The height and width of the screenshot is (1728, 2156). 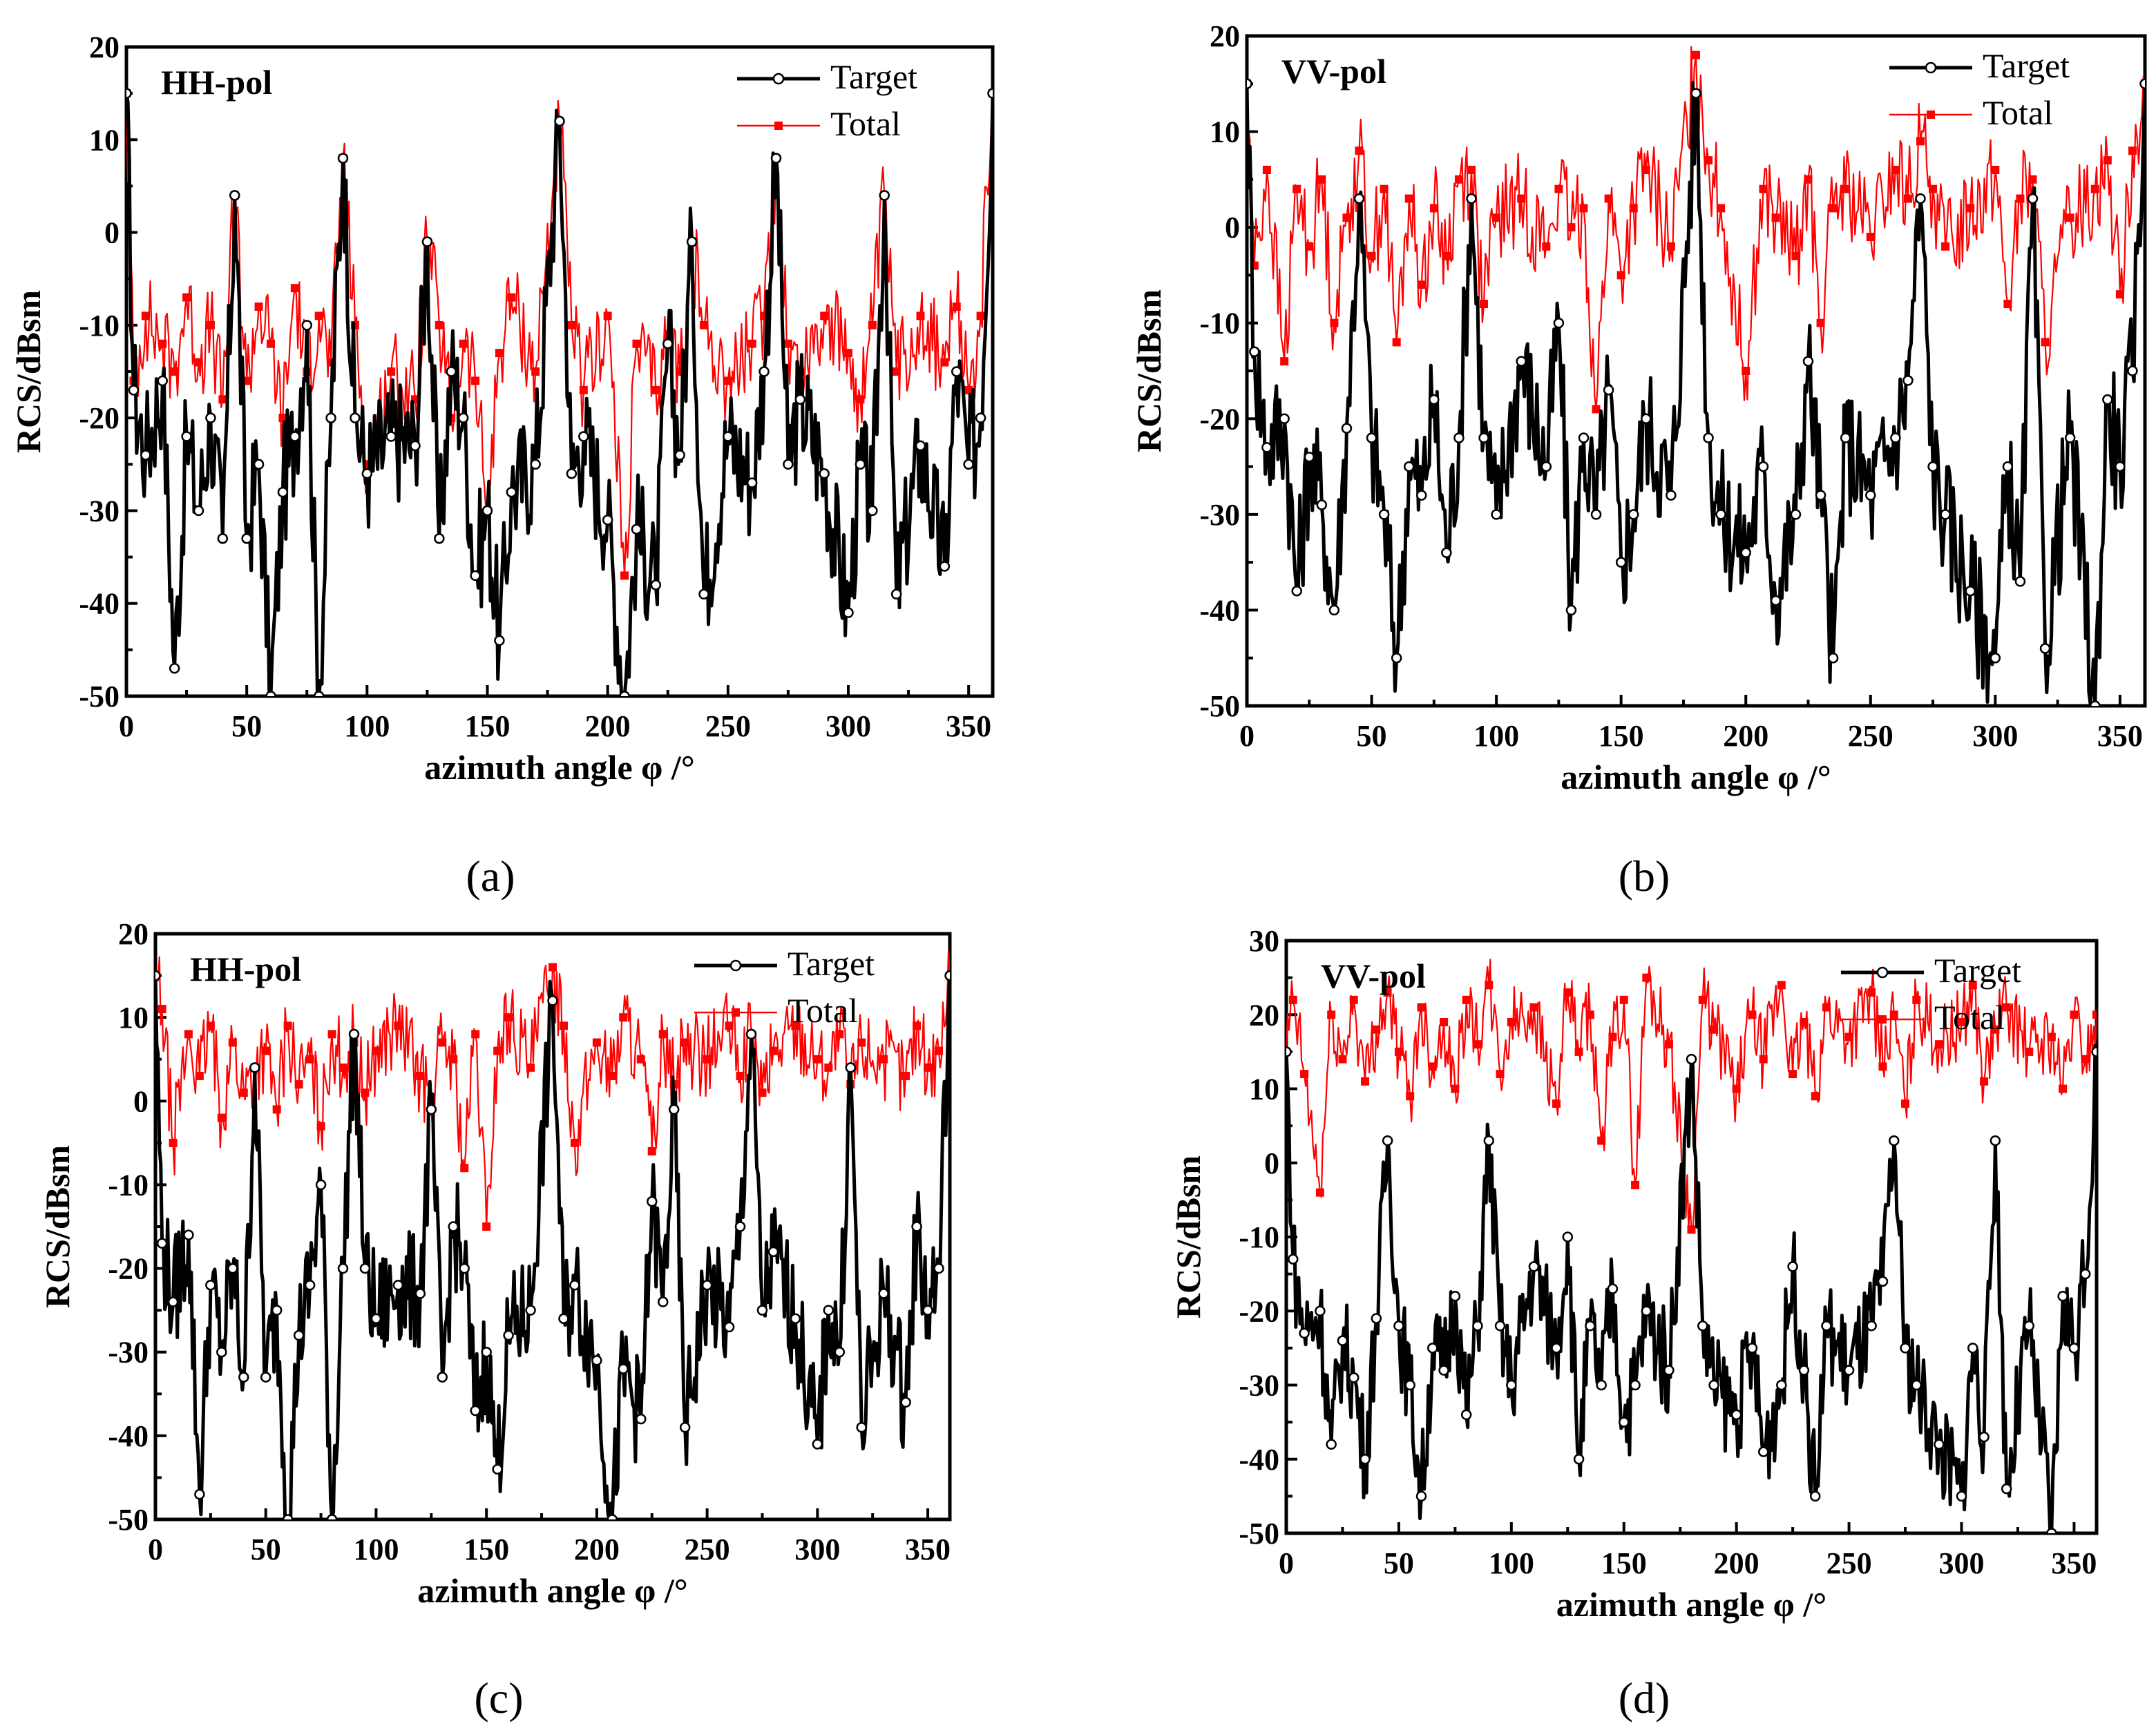 What do you see at coordinates (1373, 976) in the screenshot?
I see `pol-label: VV-pol` at bounding box center [1373, 976].